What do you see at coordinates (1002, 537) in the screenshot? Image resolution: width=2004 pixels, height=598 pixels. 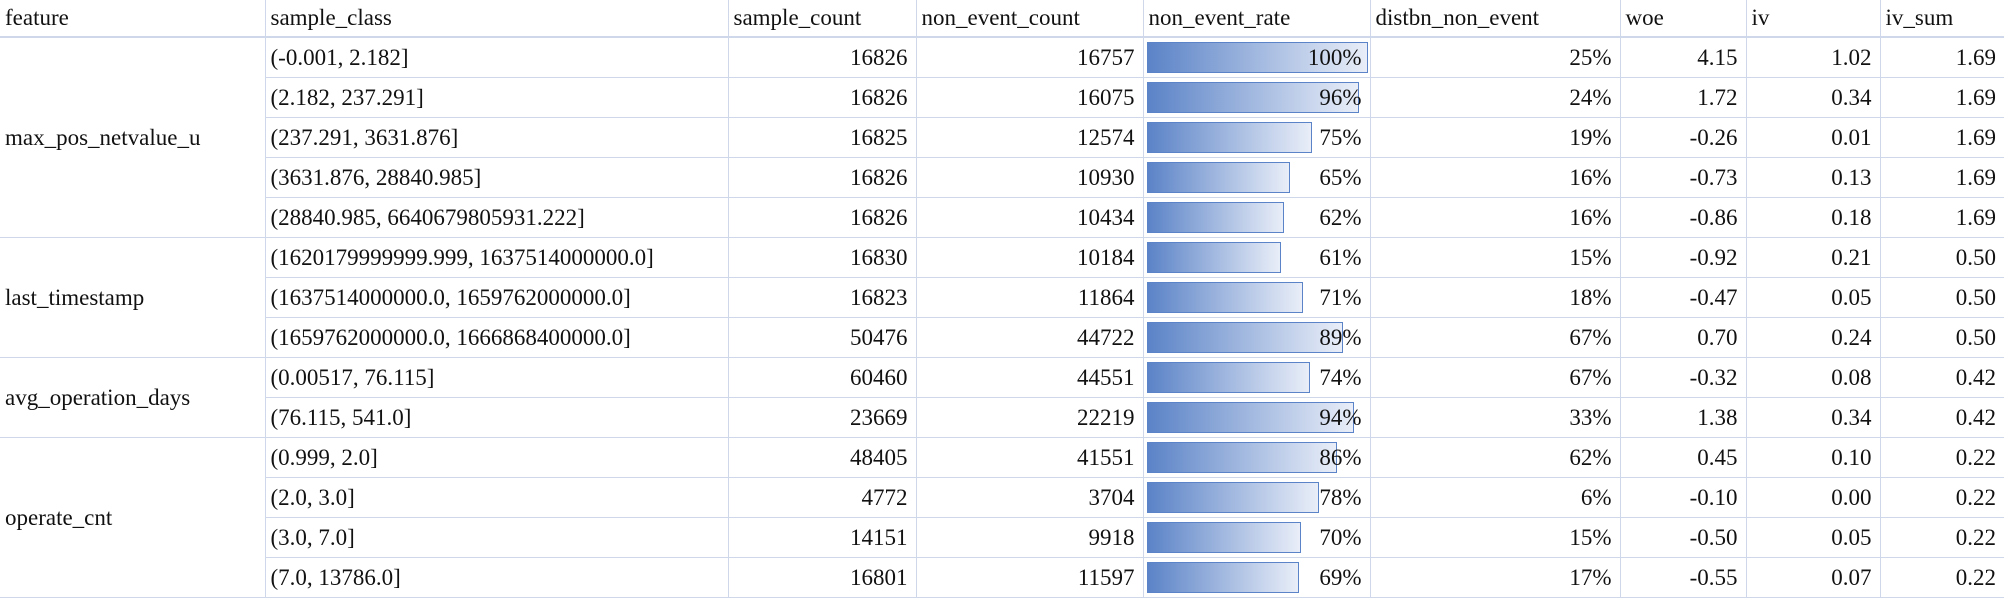 I see `table-row: (3.0, 7.0] 14151 9918 70% 15% -0.50 0.05 0.22` at bounding box center [1002, 537].